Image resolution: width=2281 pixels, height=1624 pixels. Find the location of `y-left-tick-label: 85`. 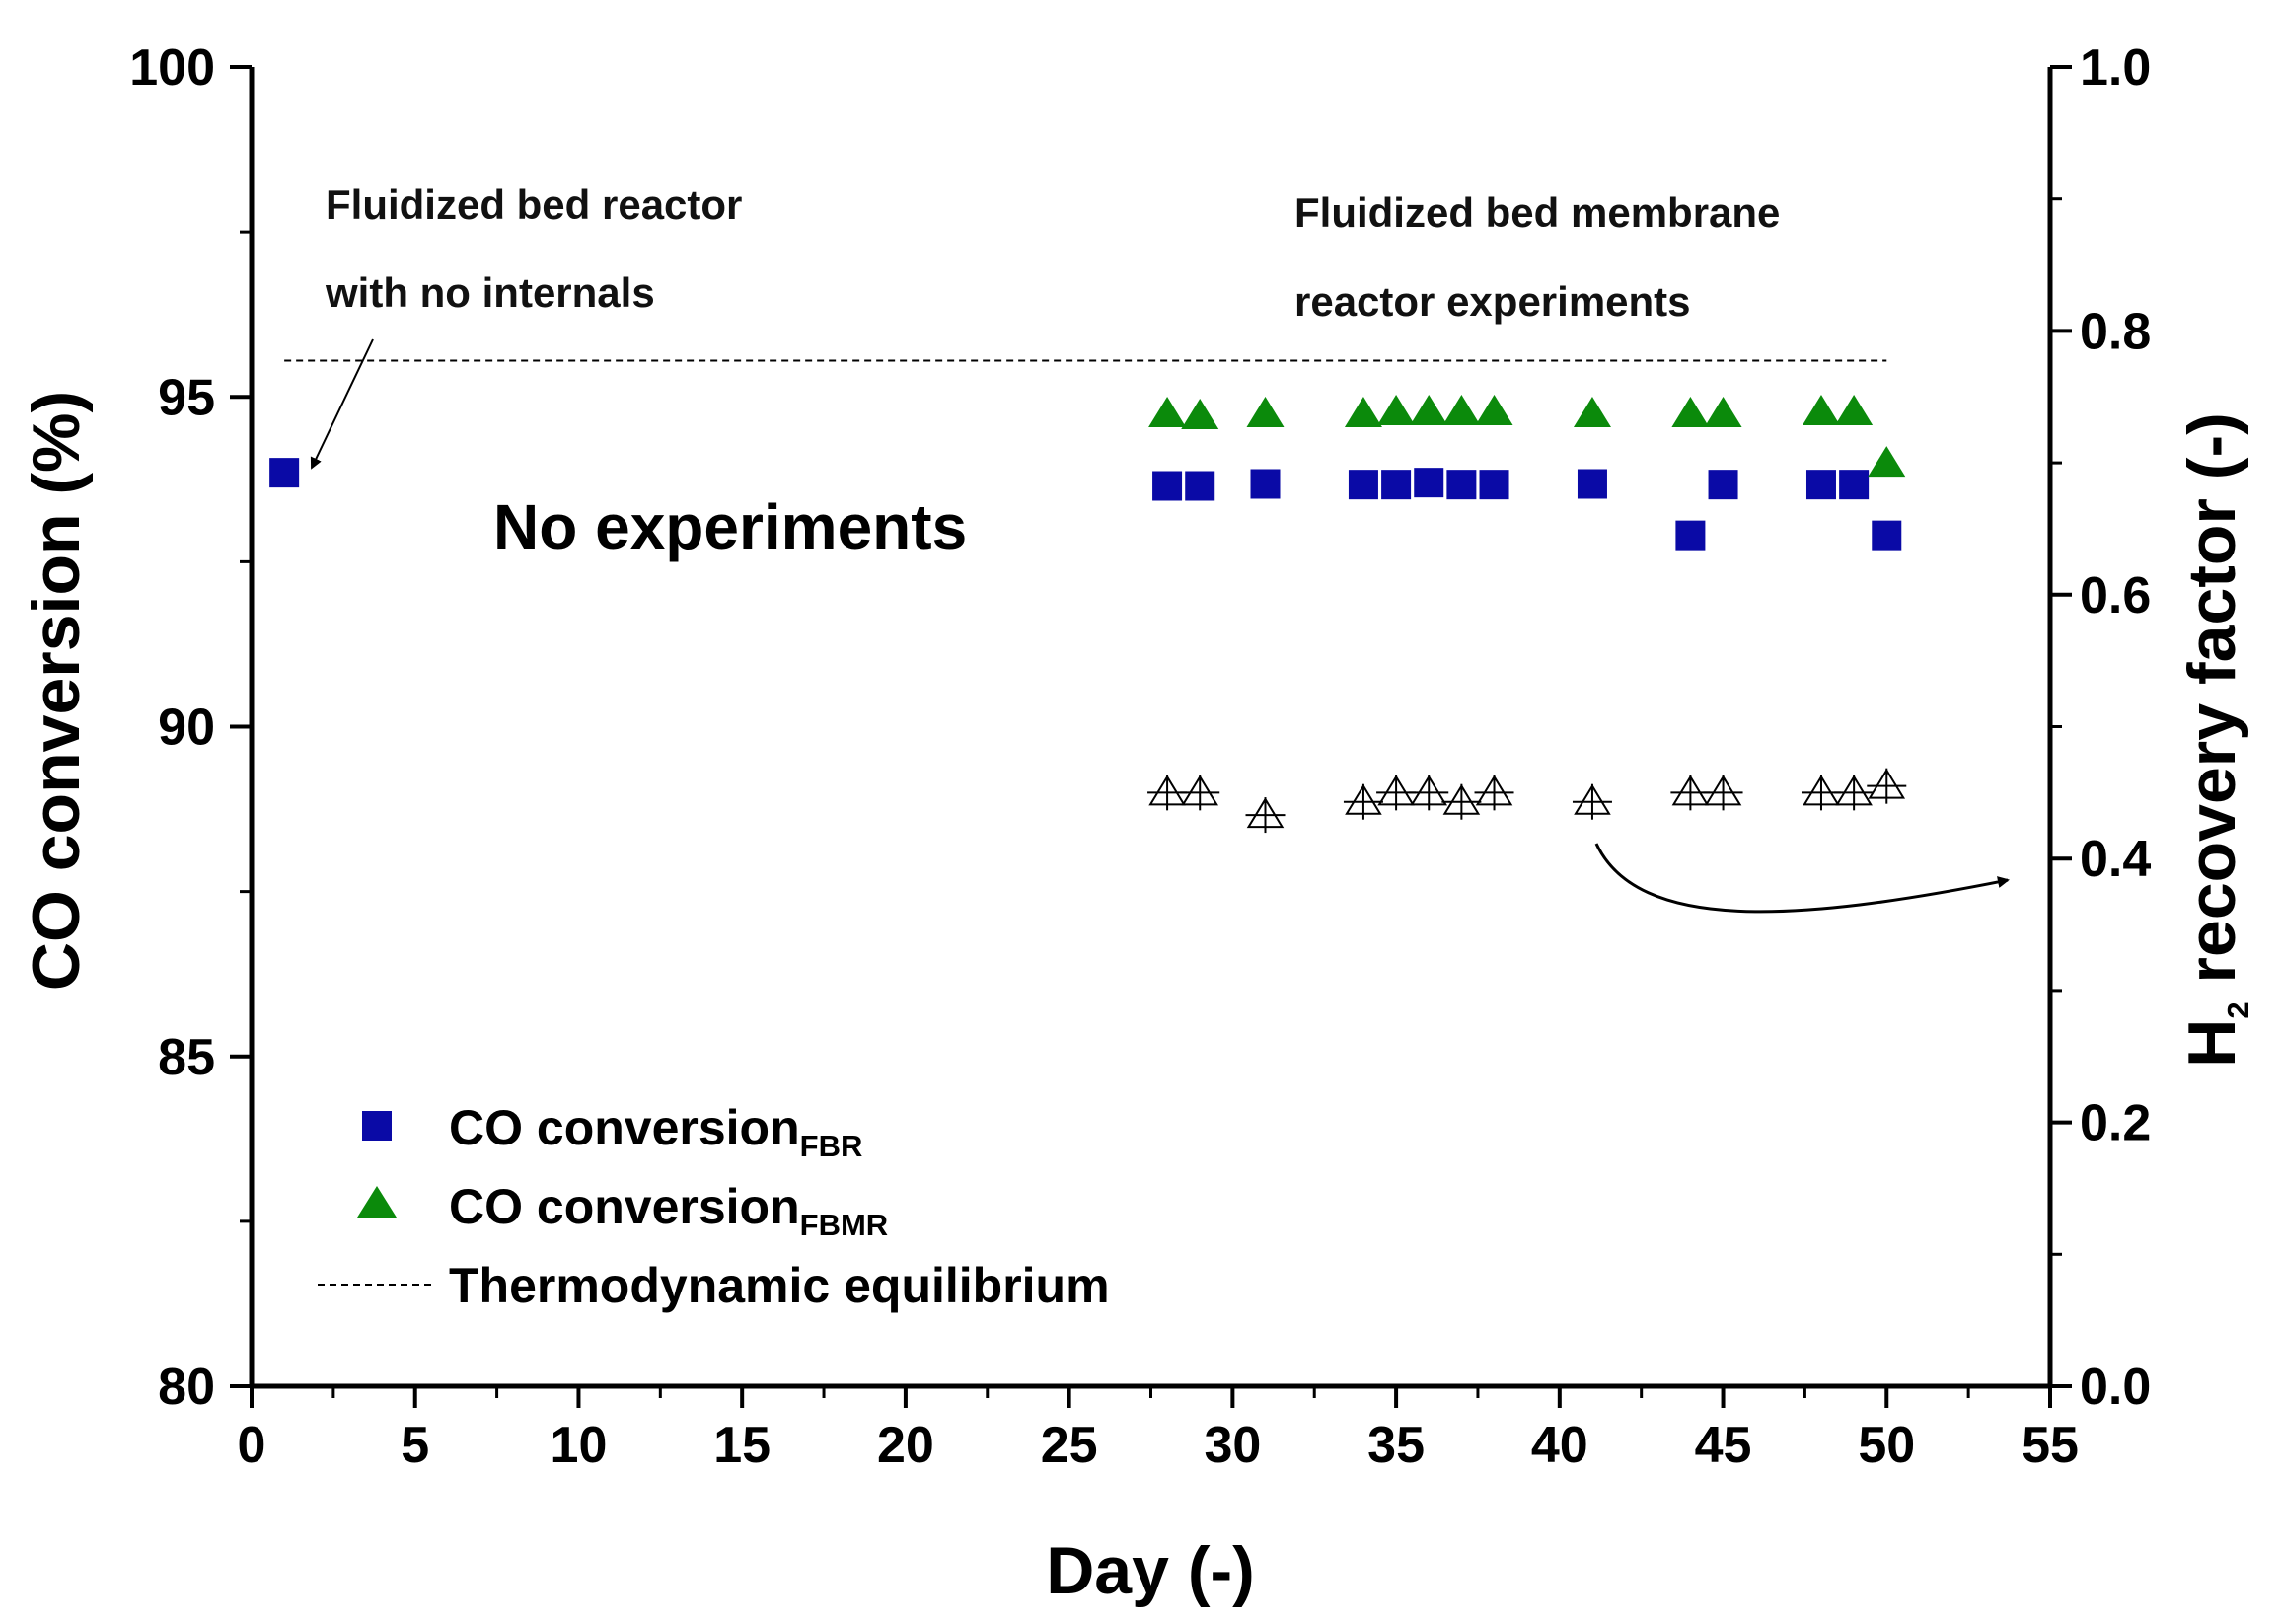

y-left-tick-label: 85 is located at coordinates (186, 1058).